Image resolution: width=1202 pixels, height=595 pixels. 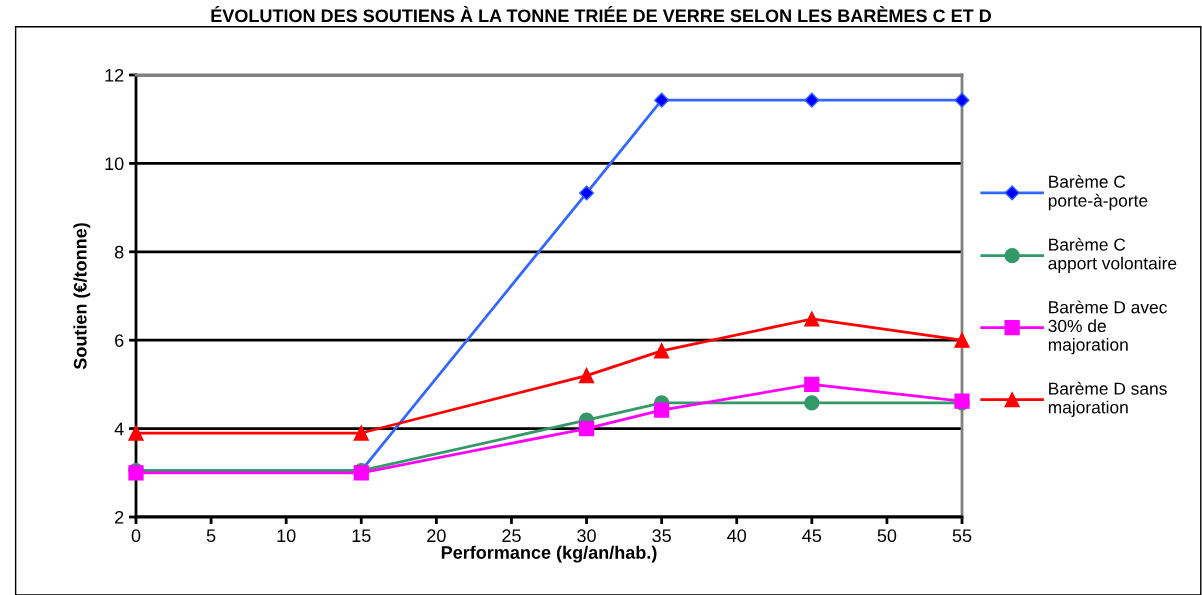 I want to click on x-tick-label: 10, so click(x=286, y=536).